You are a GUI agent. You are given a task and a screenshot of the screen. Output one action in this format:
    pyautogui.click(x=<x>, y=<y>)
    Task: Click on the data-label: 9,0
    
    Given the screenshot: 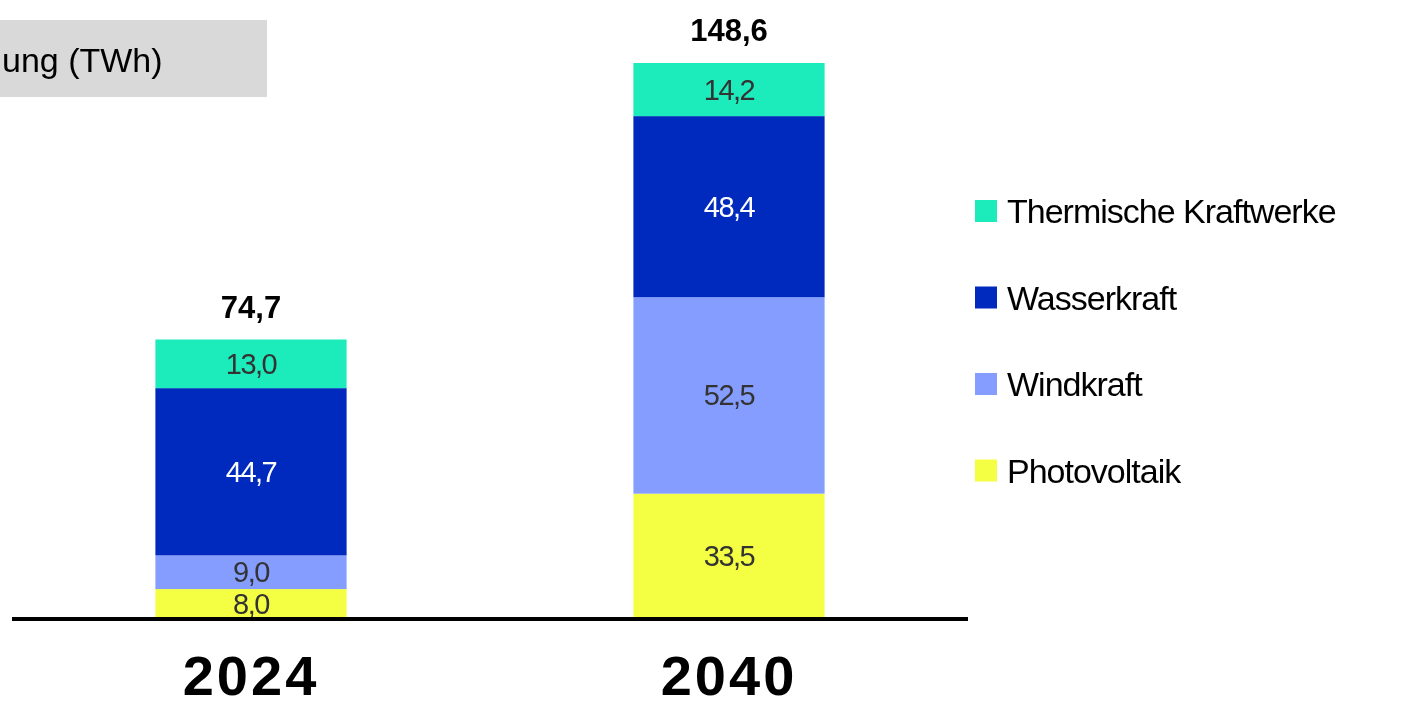 What is the action you would take?
    pyautogui.click(x=251, y=572)
    